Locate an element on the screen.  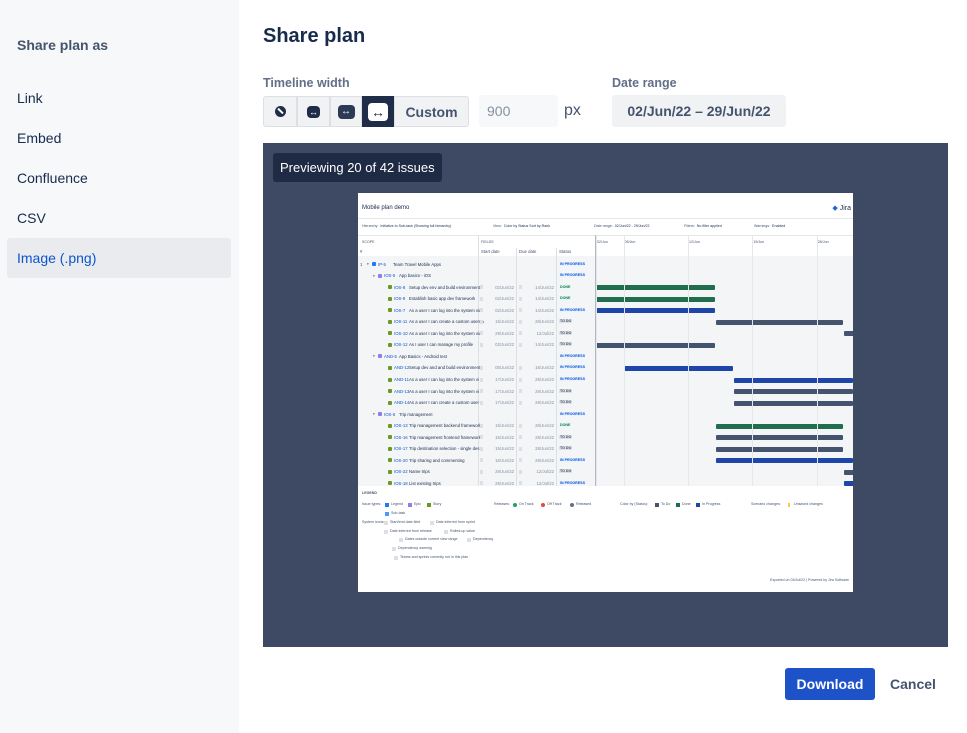
issue-summary: Trip management frontend framework is located at coordinates (445, 437).